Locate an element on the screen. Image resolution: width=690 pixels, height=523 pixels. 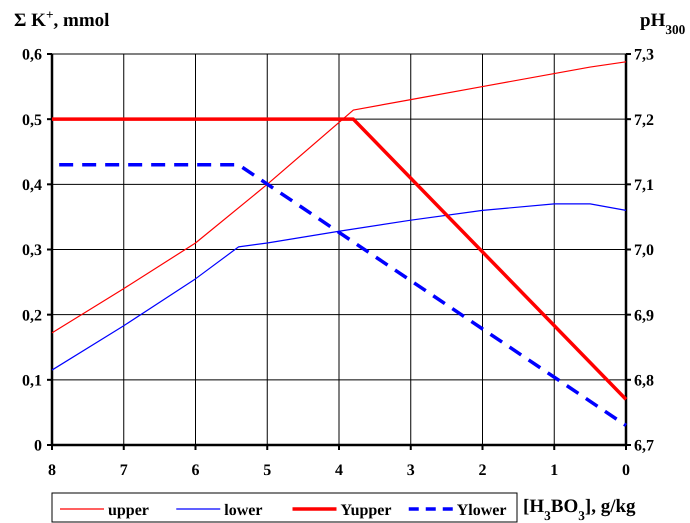
legend-label: Ylower is located at coordinates (481, 510).